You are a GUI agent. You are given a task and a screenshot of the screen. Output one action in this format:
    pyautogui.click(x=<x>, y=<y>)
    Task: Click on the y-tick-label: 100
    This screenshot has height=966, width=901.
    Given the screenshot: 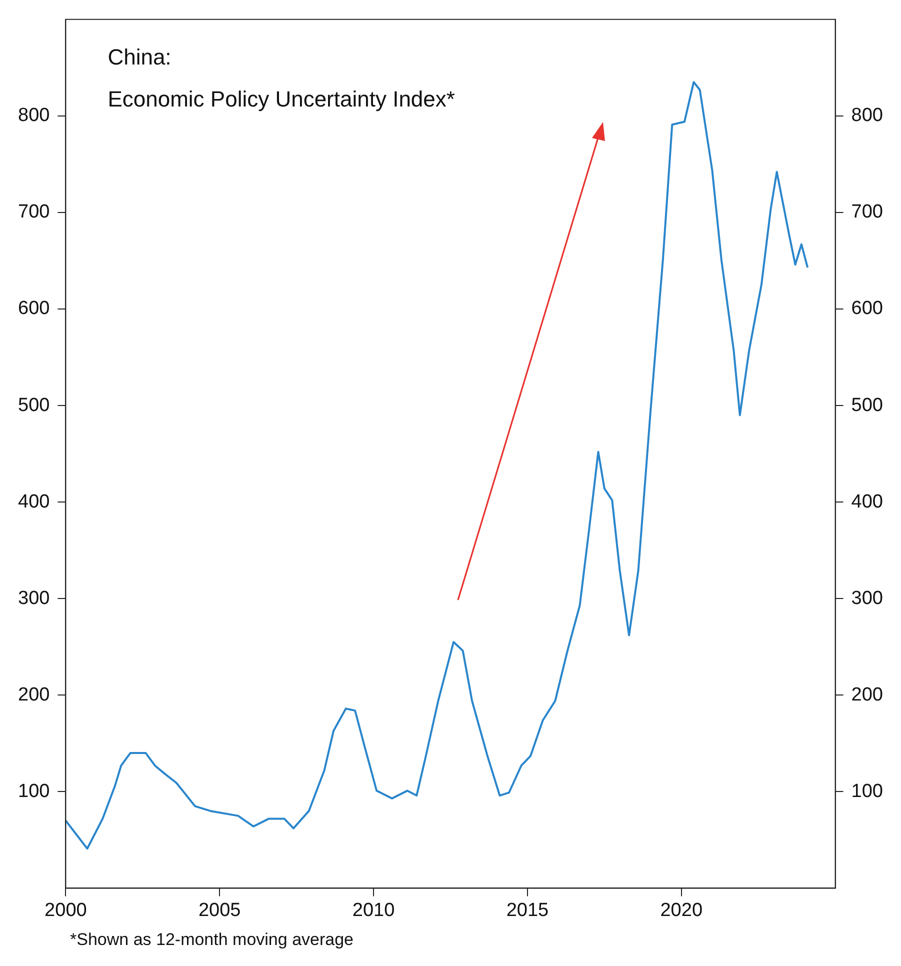 What is the action you would take?
    pyautogui.click(x=34, y=791)
    